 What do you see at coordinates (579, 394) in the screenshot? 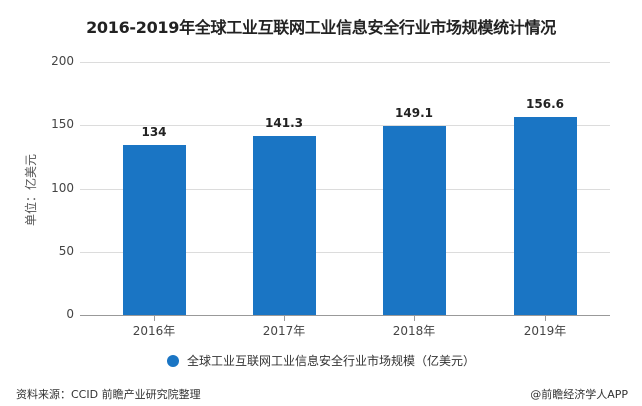
I see `credit-note: @前瞻经济学人APP` at bounding box center [579, 394].